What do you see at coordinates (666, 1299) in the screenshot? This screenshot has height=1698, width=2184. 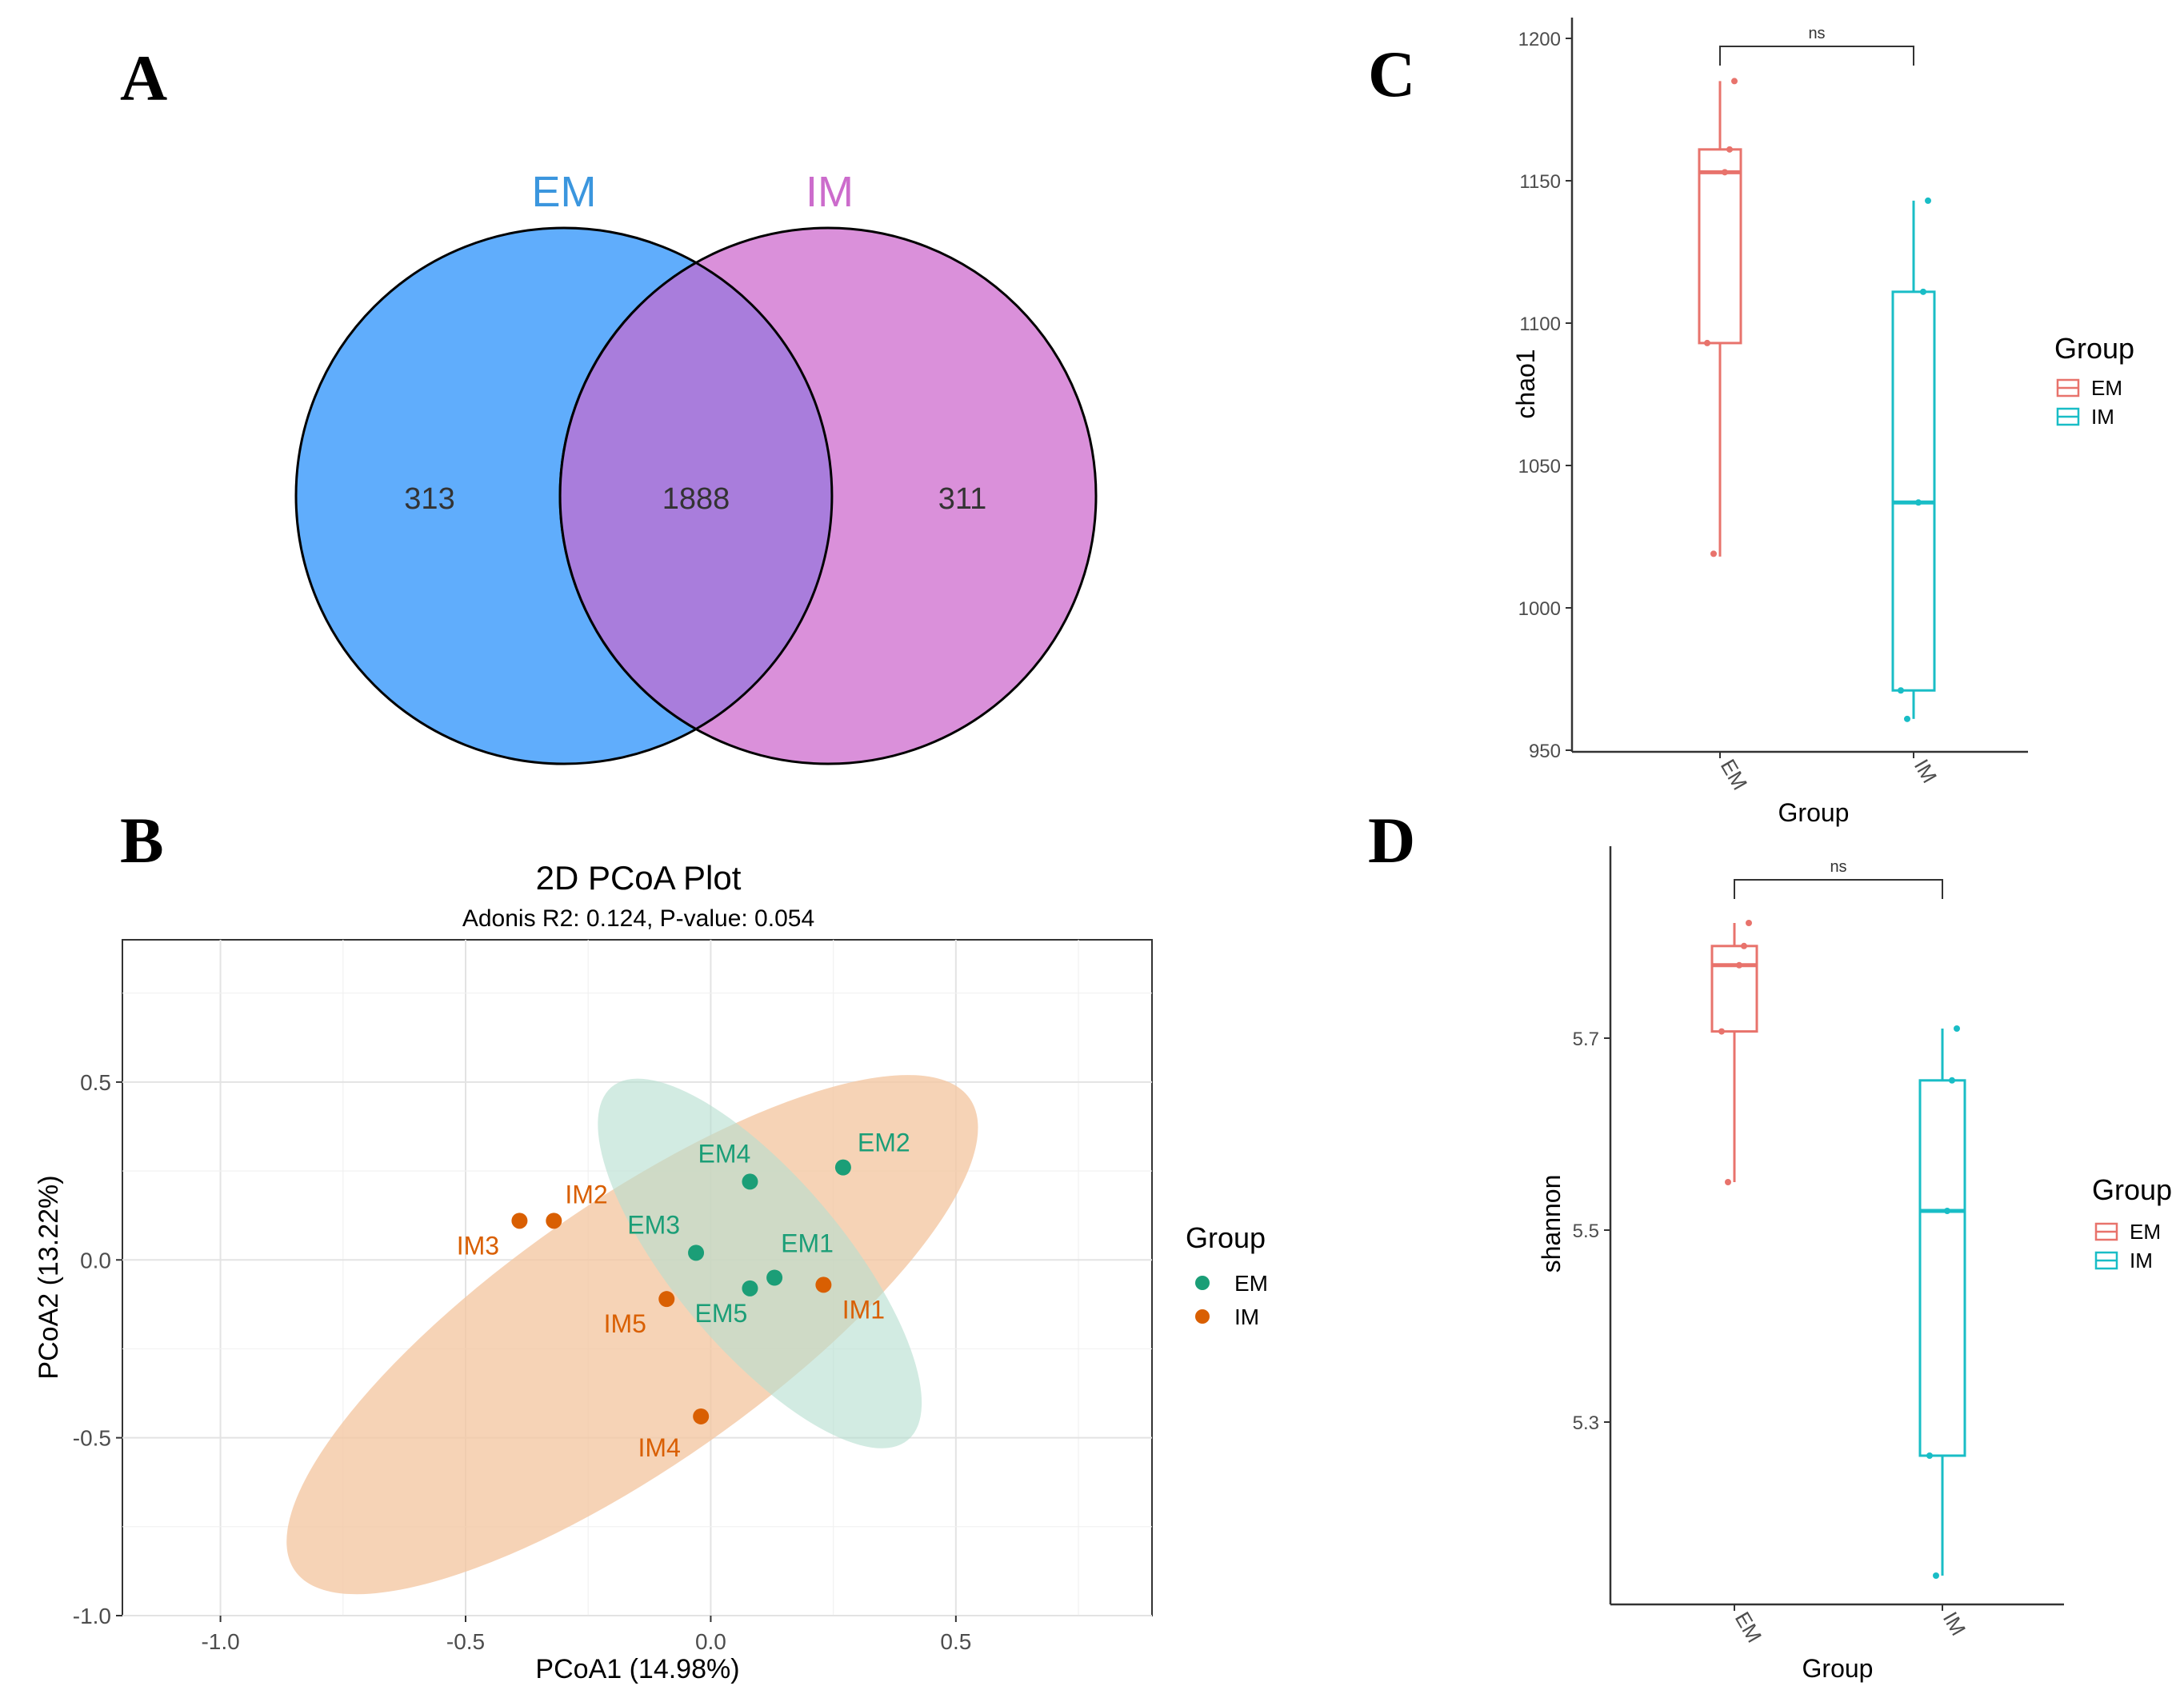 I see `pcoa-point-im5` at bounding box center [666, 1299].